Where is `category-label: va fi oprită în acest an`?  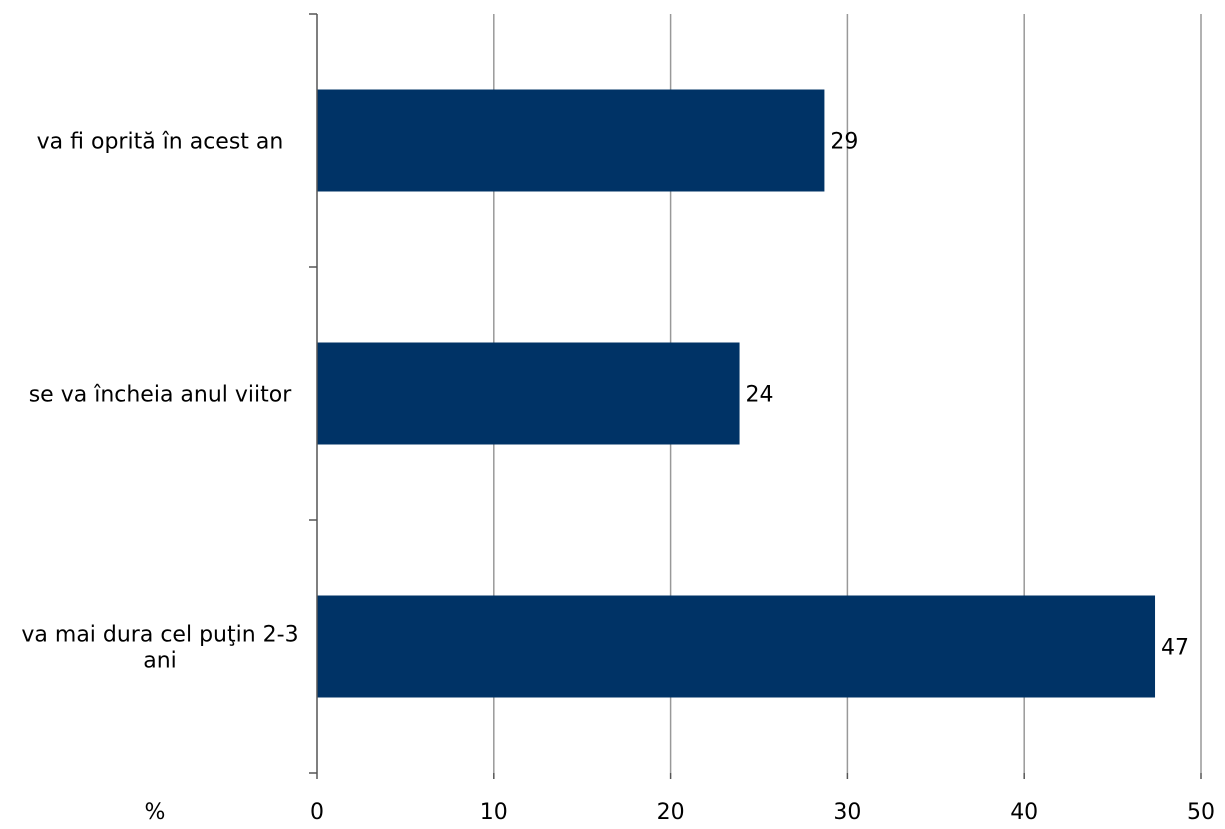 category-label: va fi oprită în acest an is located at coordinates (160, 142).